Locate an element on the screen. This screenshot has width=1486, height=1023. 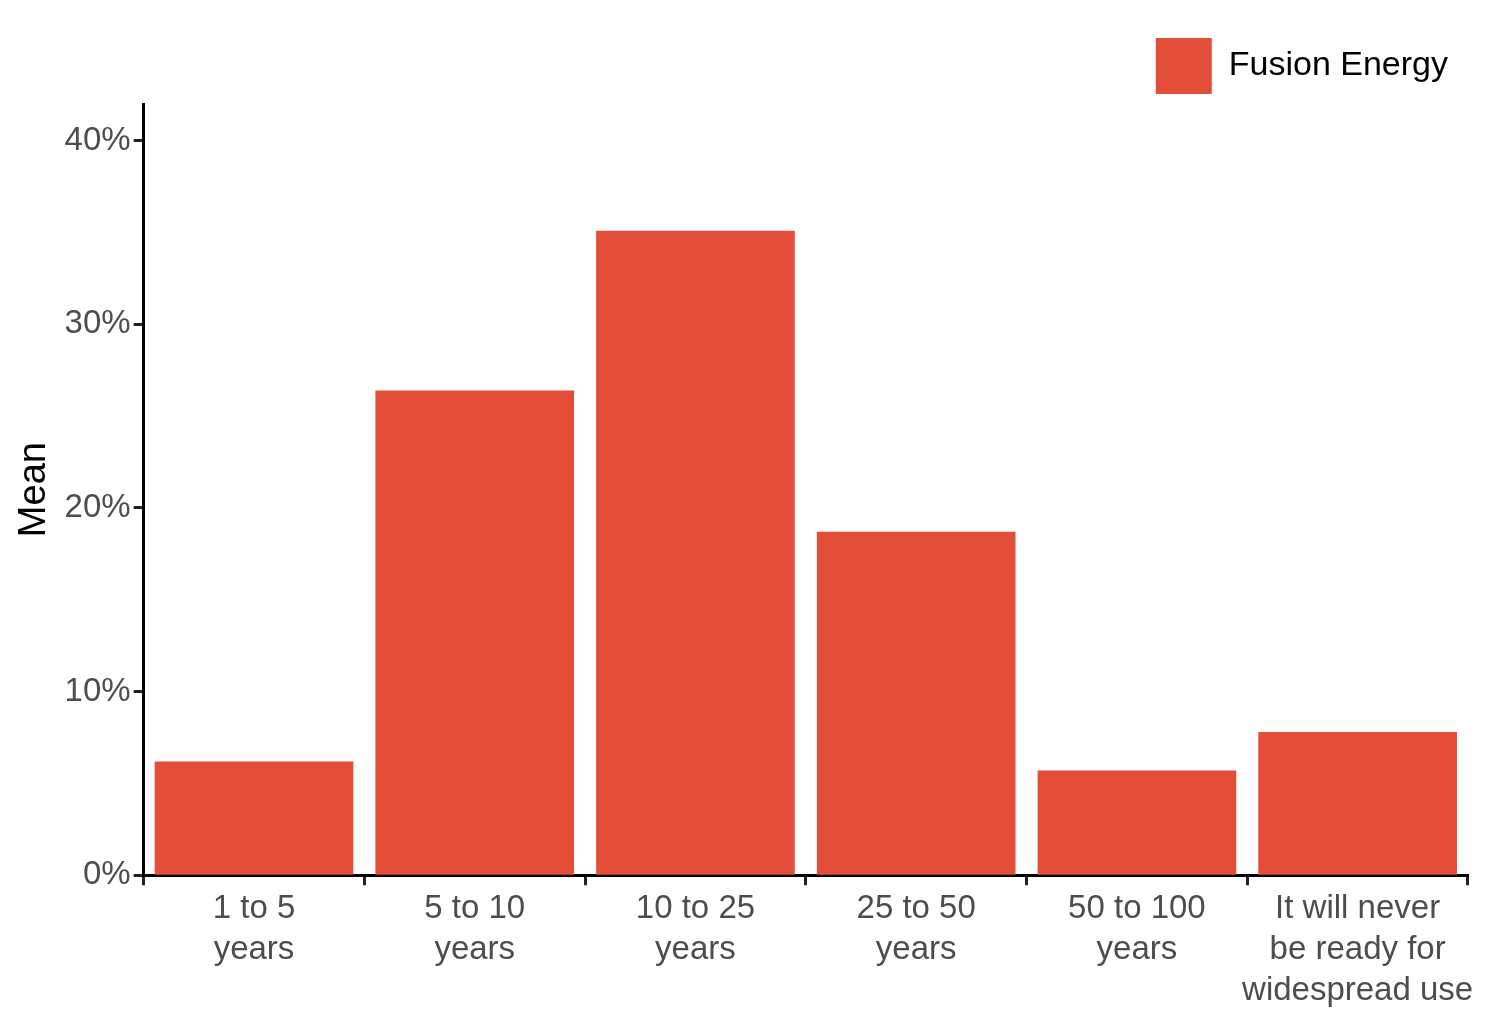
legend-label: Fusion Energy is located at coordinates (1338, 63).